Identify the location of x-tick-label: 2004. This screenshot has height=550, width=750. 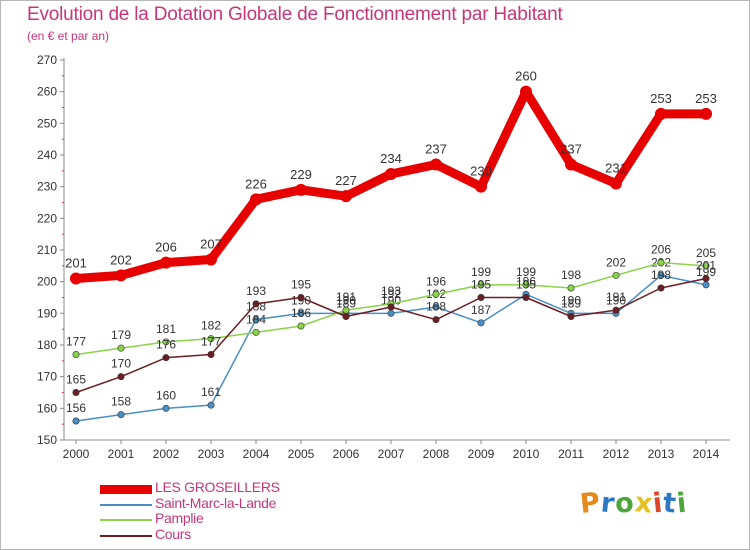
(256, 454).